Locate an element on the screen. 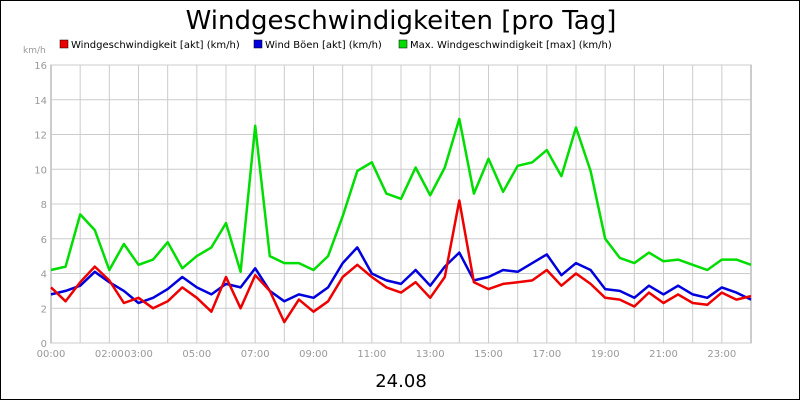 This screenshot has height=400, width=800. legend-swatch-max is located at coordinates (403, 44).